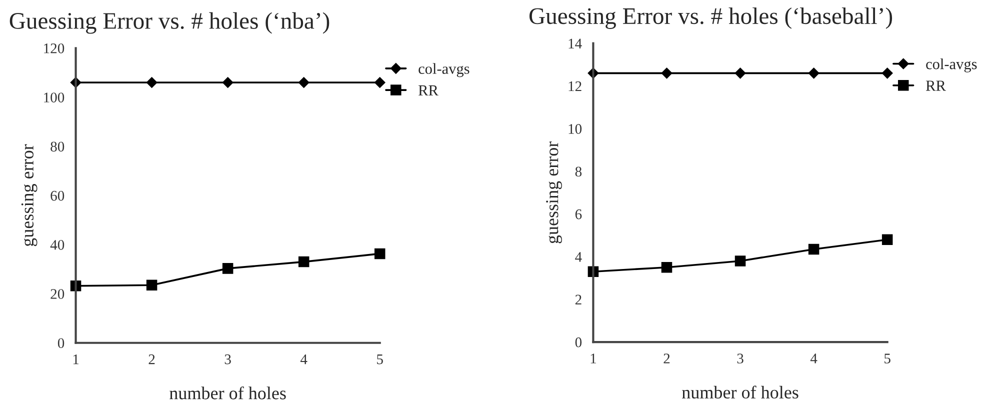 The image size is (997, 401). Describe the element at coordinates (578, 171) in the screenshot. I see `y-tick-label: 8` at that location.